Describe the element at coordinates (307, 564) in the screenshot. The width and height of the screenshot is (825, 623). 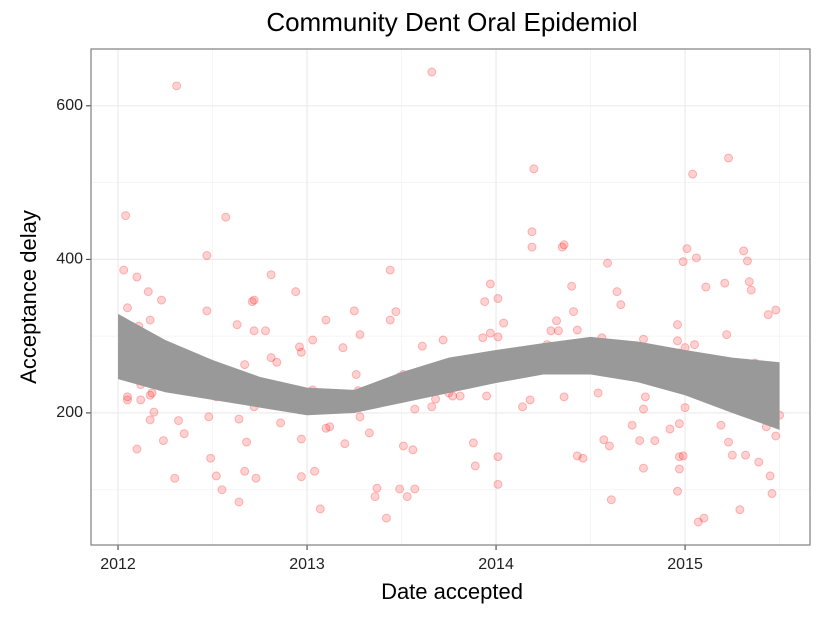
I see `x-tick-label: 2013` at that location.